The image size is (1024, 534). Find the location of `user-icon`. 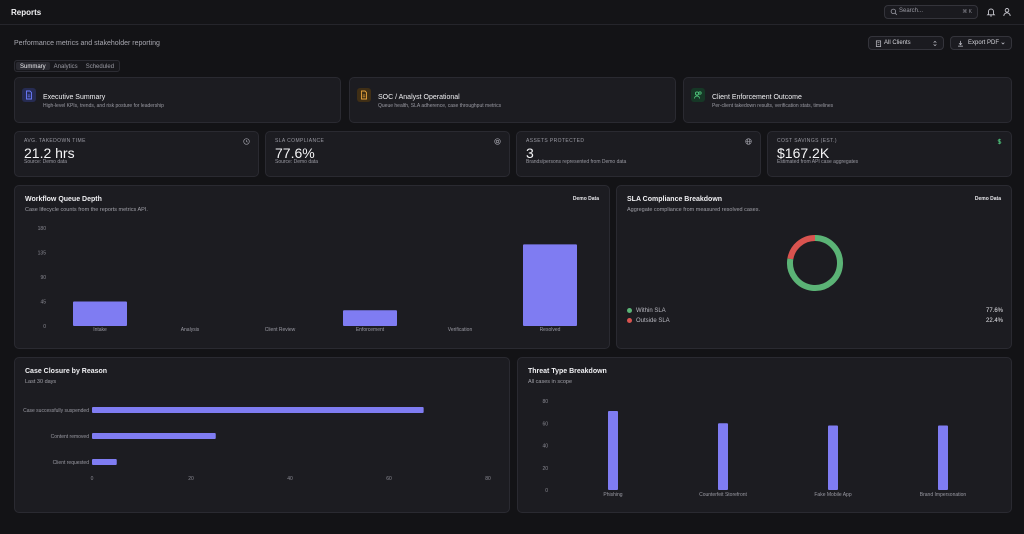

user-icon is located at coordinates (1007, 12).